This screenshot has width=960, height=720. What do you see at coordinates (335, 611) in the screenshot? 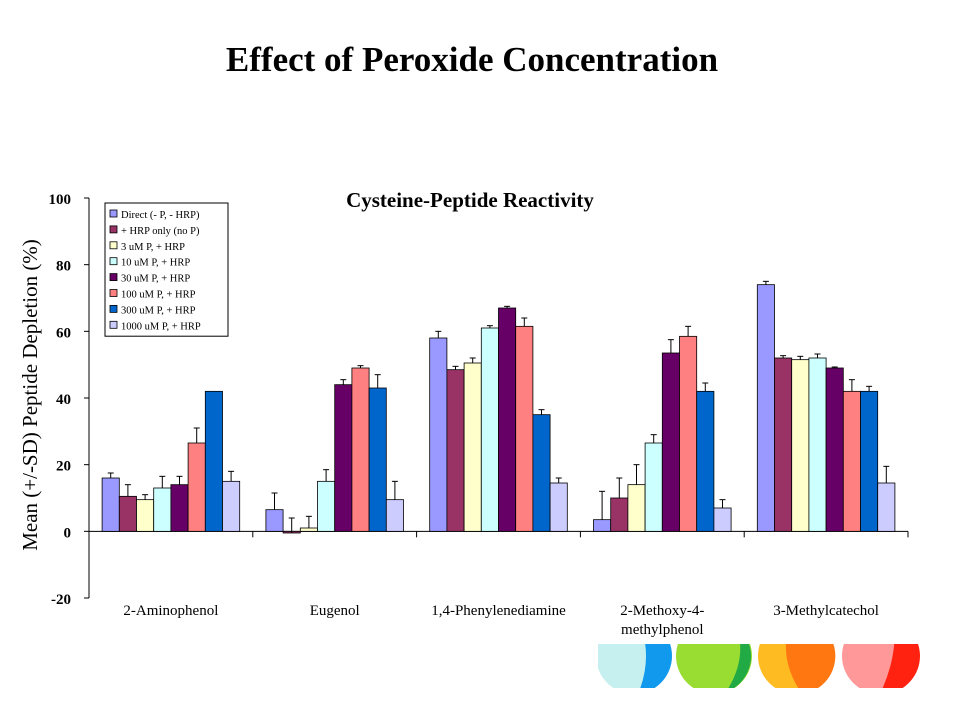
I see `x-tick-label: Eugenol` at bounding box center [335, 611].